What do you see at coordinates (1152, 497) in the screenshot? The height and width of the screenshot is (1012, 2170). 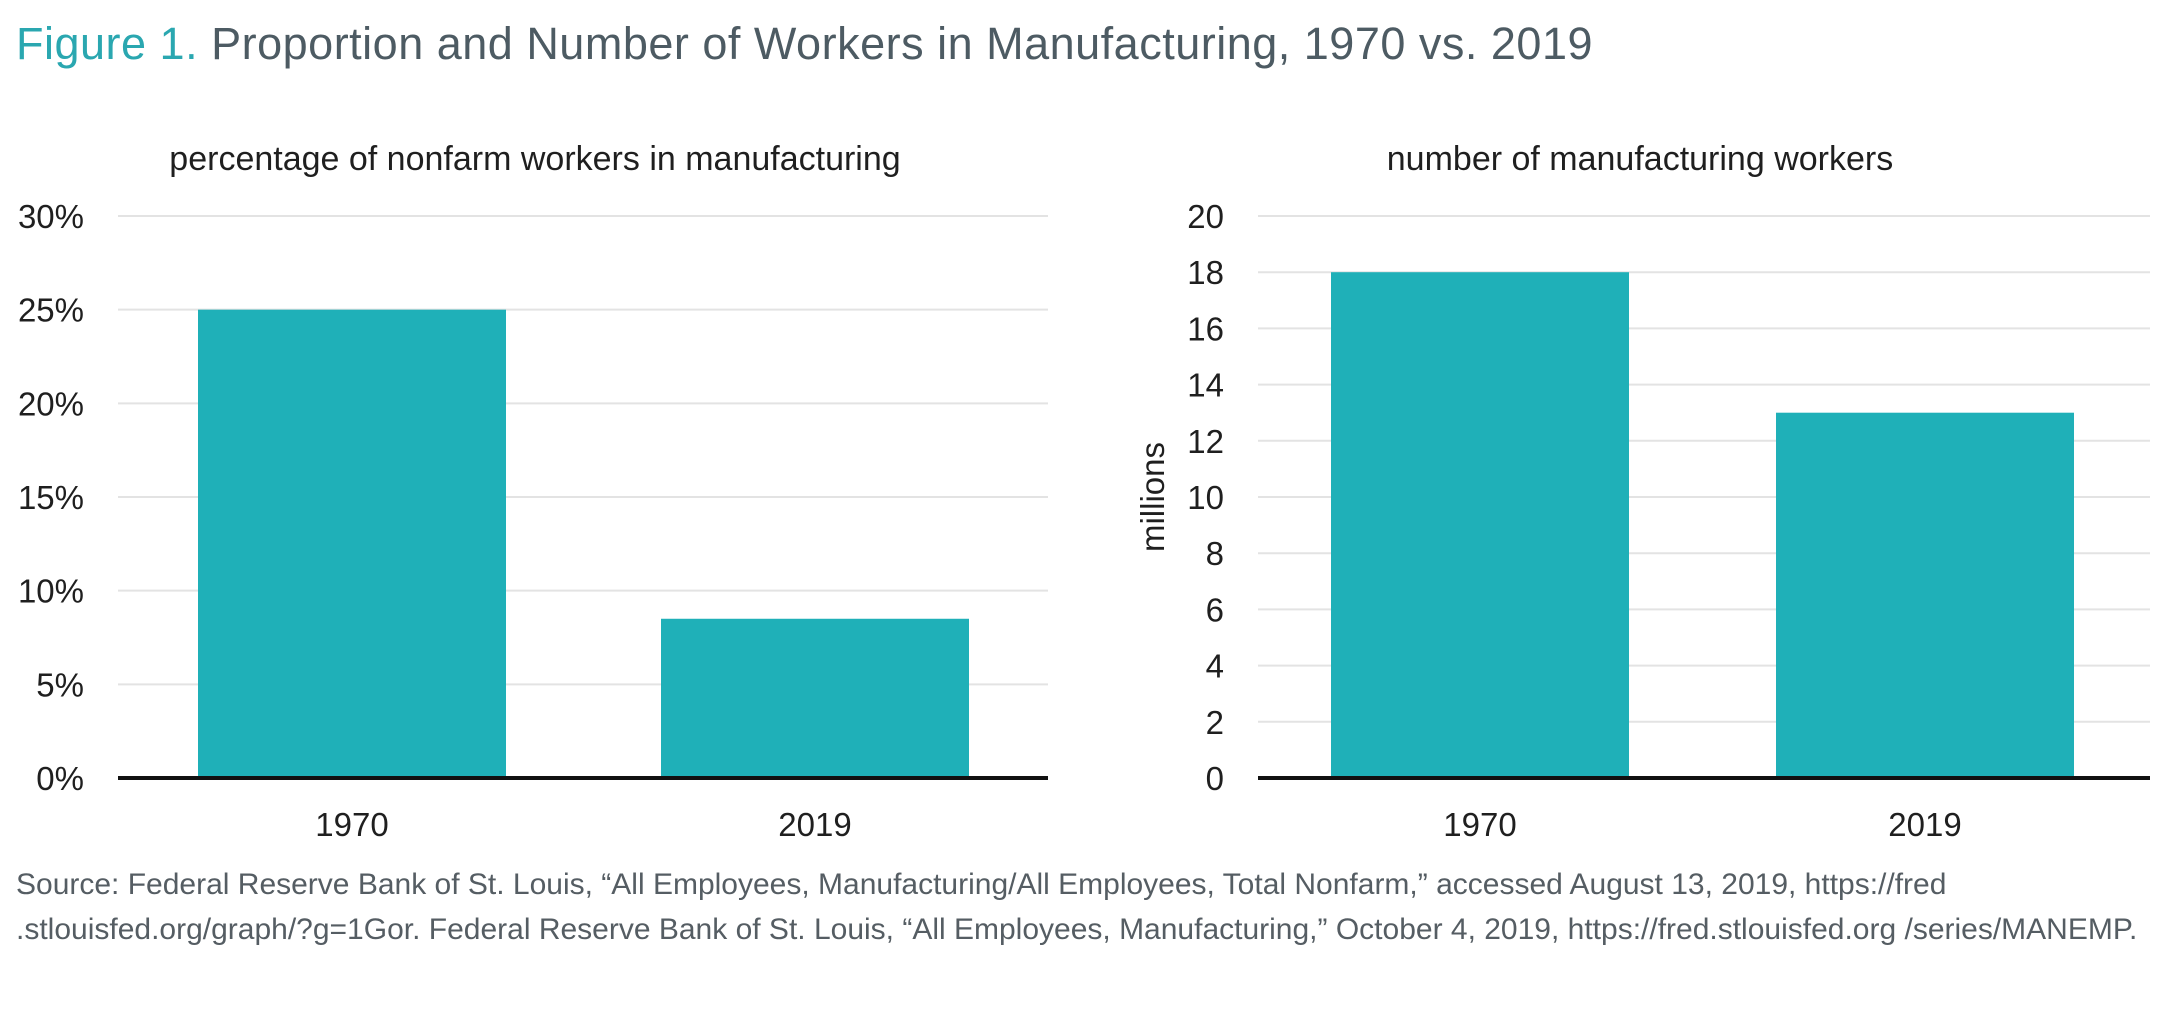 I see `y-axis-label: millions` at bounding box center [1152, 497].